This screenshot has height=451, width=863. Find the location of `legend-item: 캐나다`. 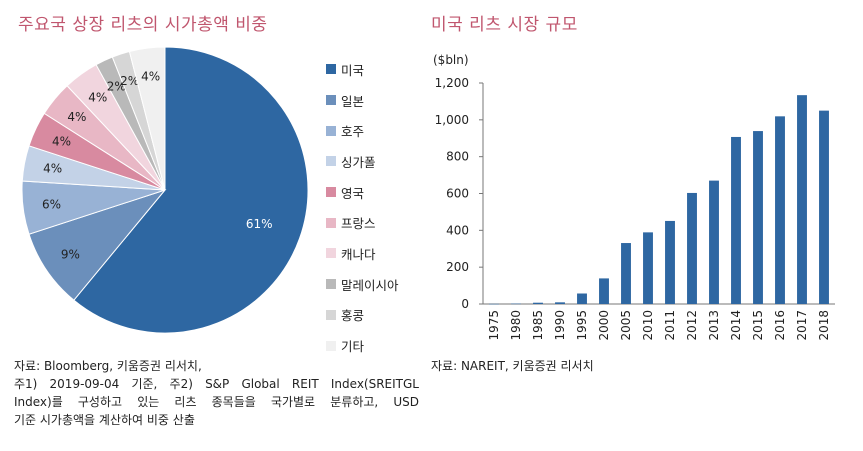

legend-item: 캐나다 is located at coordinates (362, 253).